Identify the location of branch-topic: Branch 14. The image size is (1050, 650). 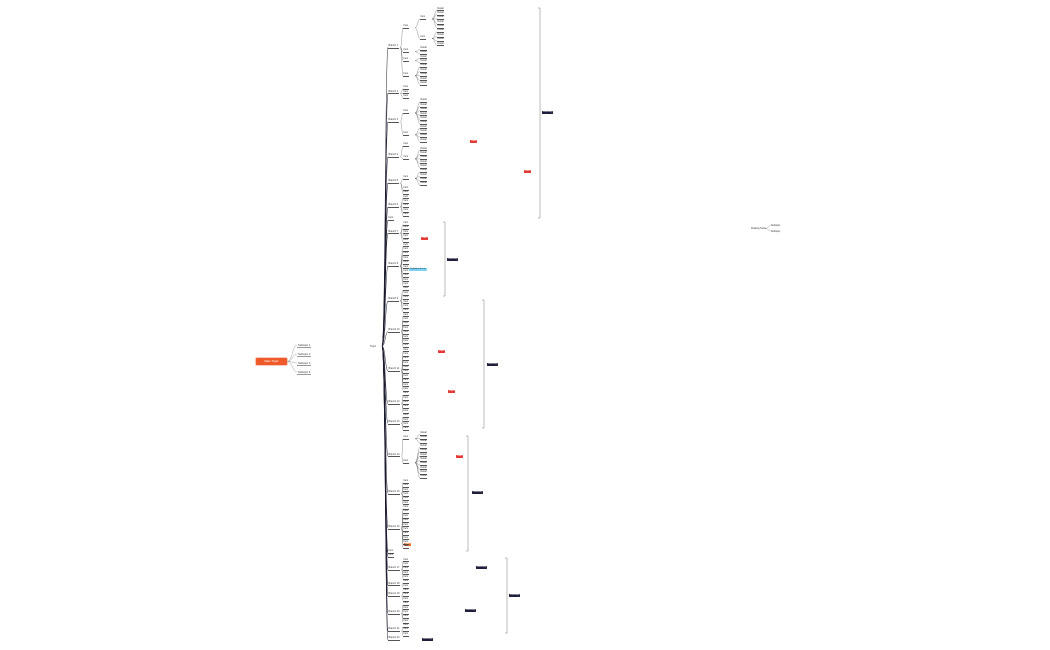
(394, 455).